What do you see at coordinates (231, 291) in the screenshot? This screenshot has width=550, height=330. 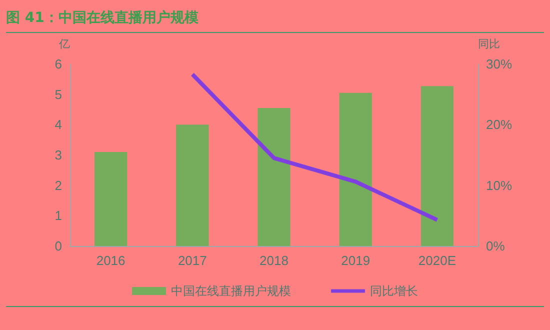 I see `legend-label: 中国在线直播用户规模` at bounding box center [231, 291].